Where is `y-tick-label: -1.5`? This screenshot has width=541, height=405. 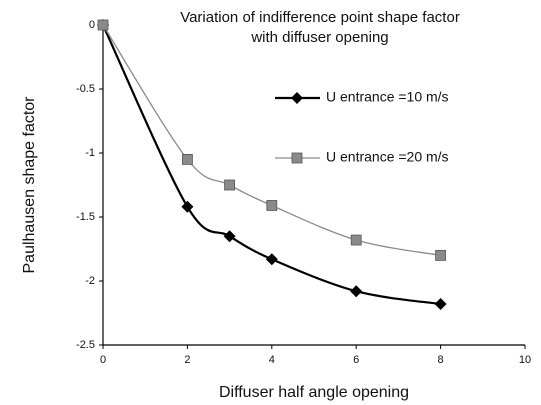
y-tick-label: -1.5 is located at coordinates (85, 217).